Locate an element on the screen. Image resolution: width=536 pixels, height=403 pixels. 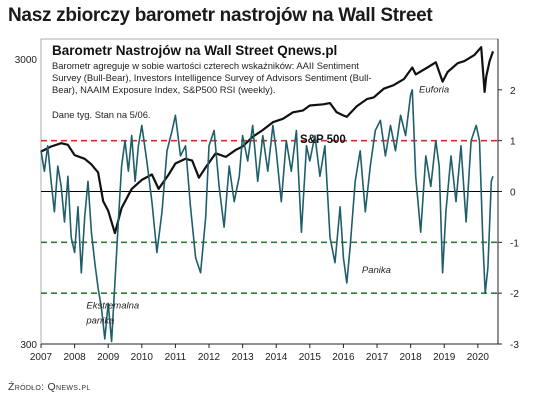
sp500-label: S&P 500 is located at coordinates (323, 140).